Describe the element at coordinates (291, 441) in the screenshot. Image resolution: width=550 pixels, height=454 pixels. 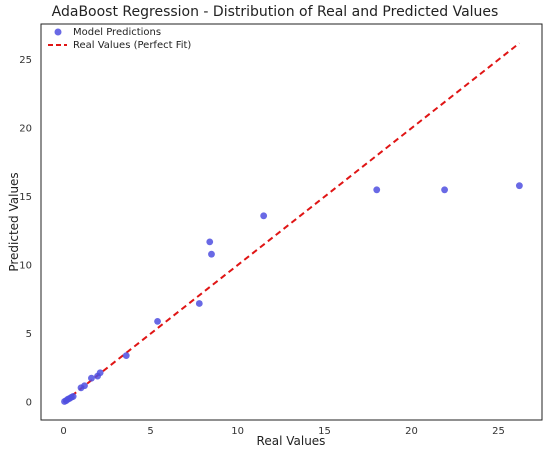
I see `x-axis-label: Real Values` at that location.